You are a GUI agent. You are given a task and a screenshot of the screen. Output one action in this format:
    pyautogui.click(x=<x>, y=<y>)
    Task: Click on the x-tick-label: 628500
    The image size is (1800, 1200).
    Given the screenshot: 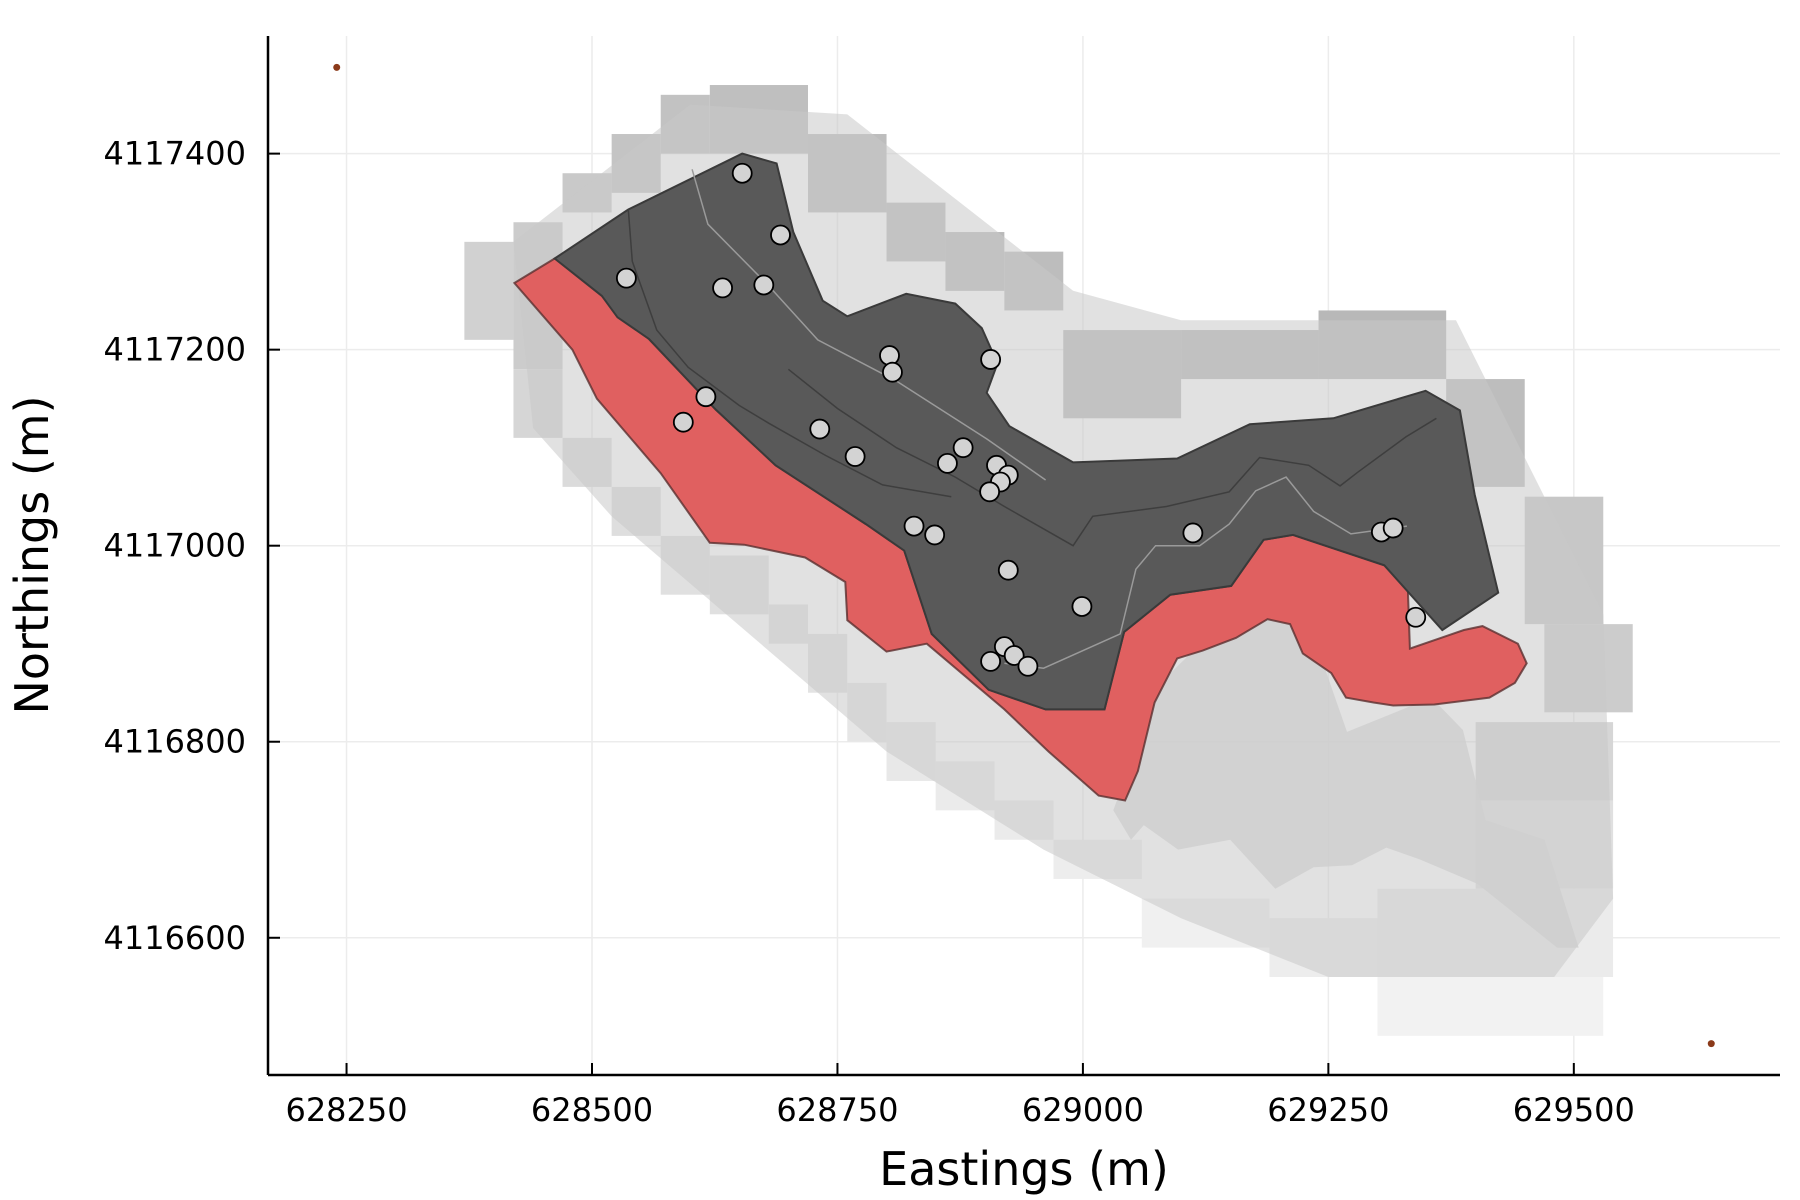 What is the action you would take?
    pyautogui.click(x=592, y=1110)
    